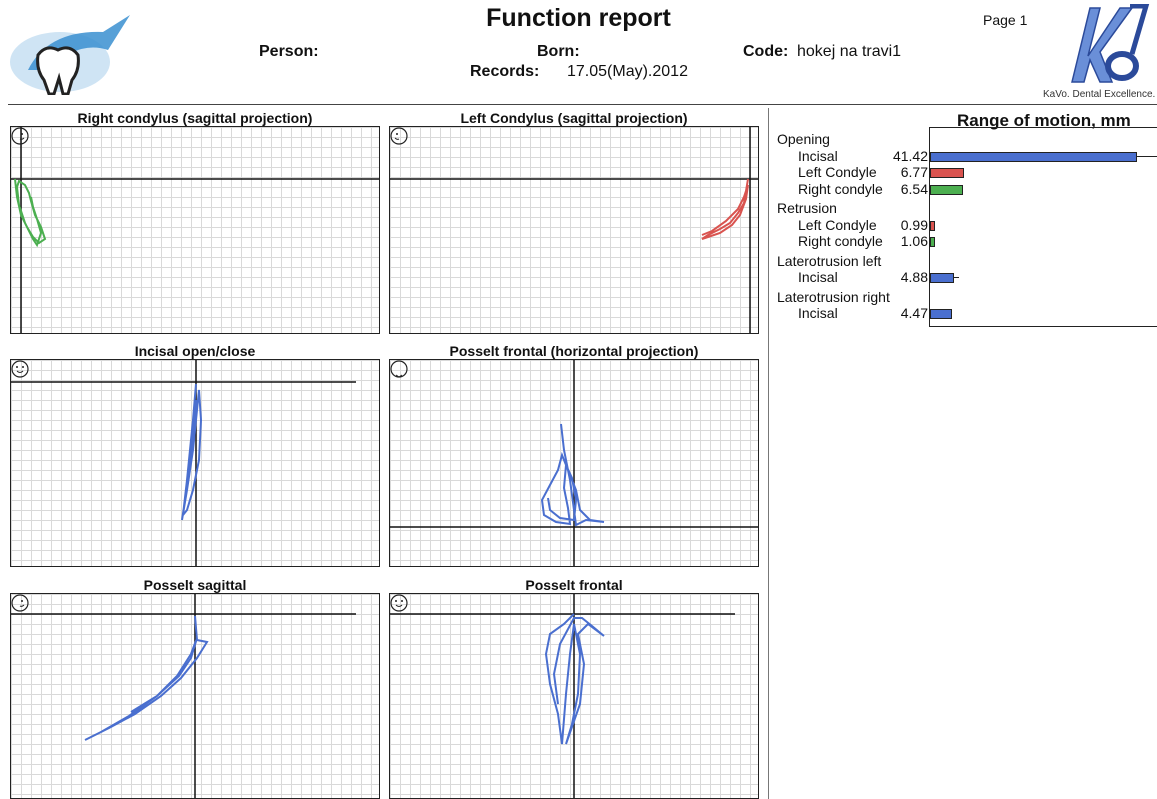 The image size is (1157, 799). What do you see at coordinates (1044, 120) in the screenshot?
I see `rom-title: Range of motion, mm` at bounding box center [1044, 120].